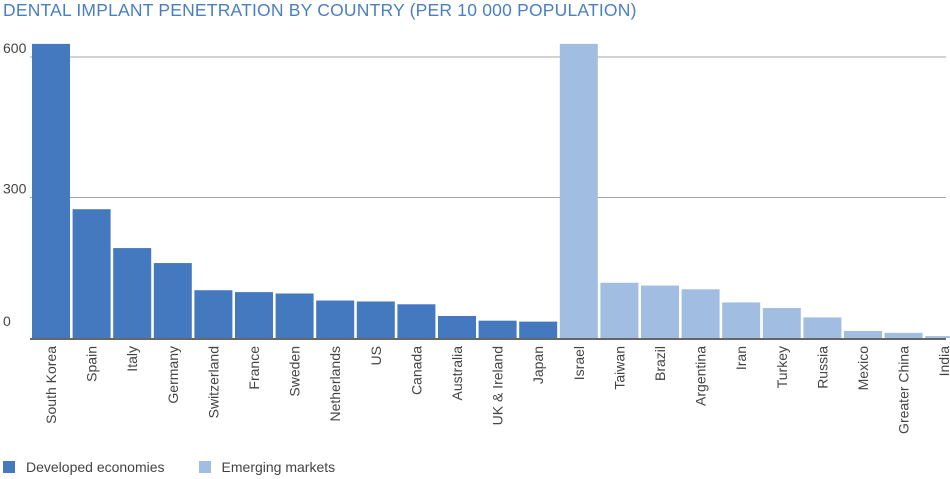 This screenshot has width=950, height=479. Describe the element at coordinates (619, 368) in the screenshot. I see `x-tick-label: Taiwan` at that location.